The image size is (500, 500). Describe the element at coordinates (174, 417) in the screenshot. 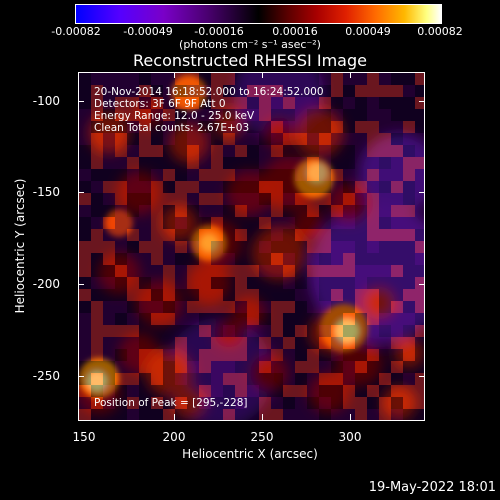

I see `x-tick-mark` at that location.